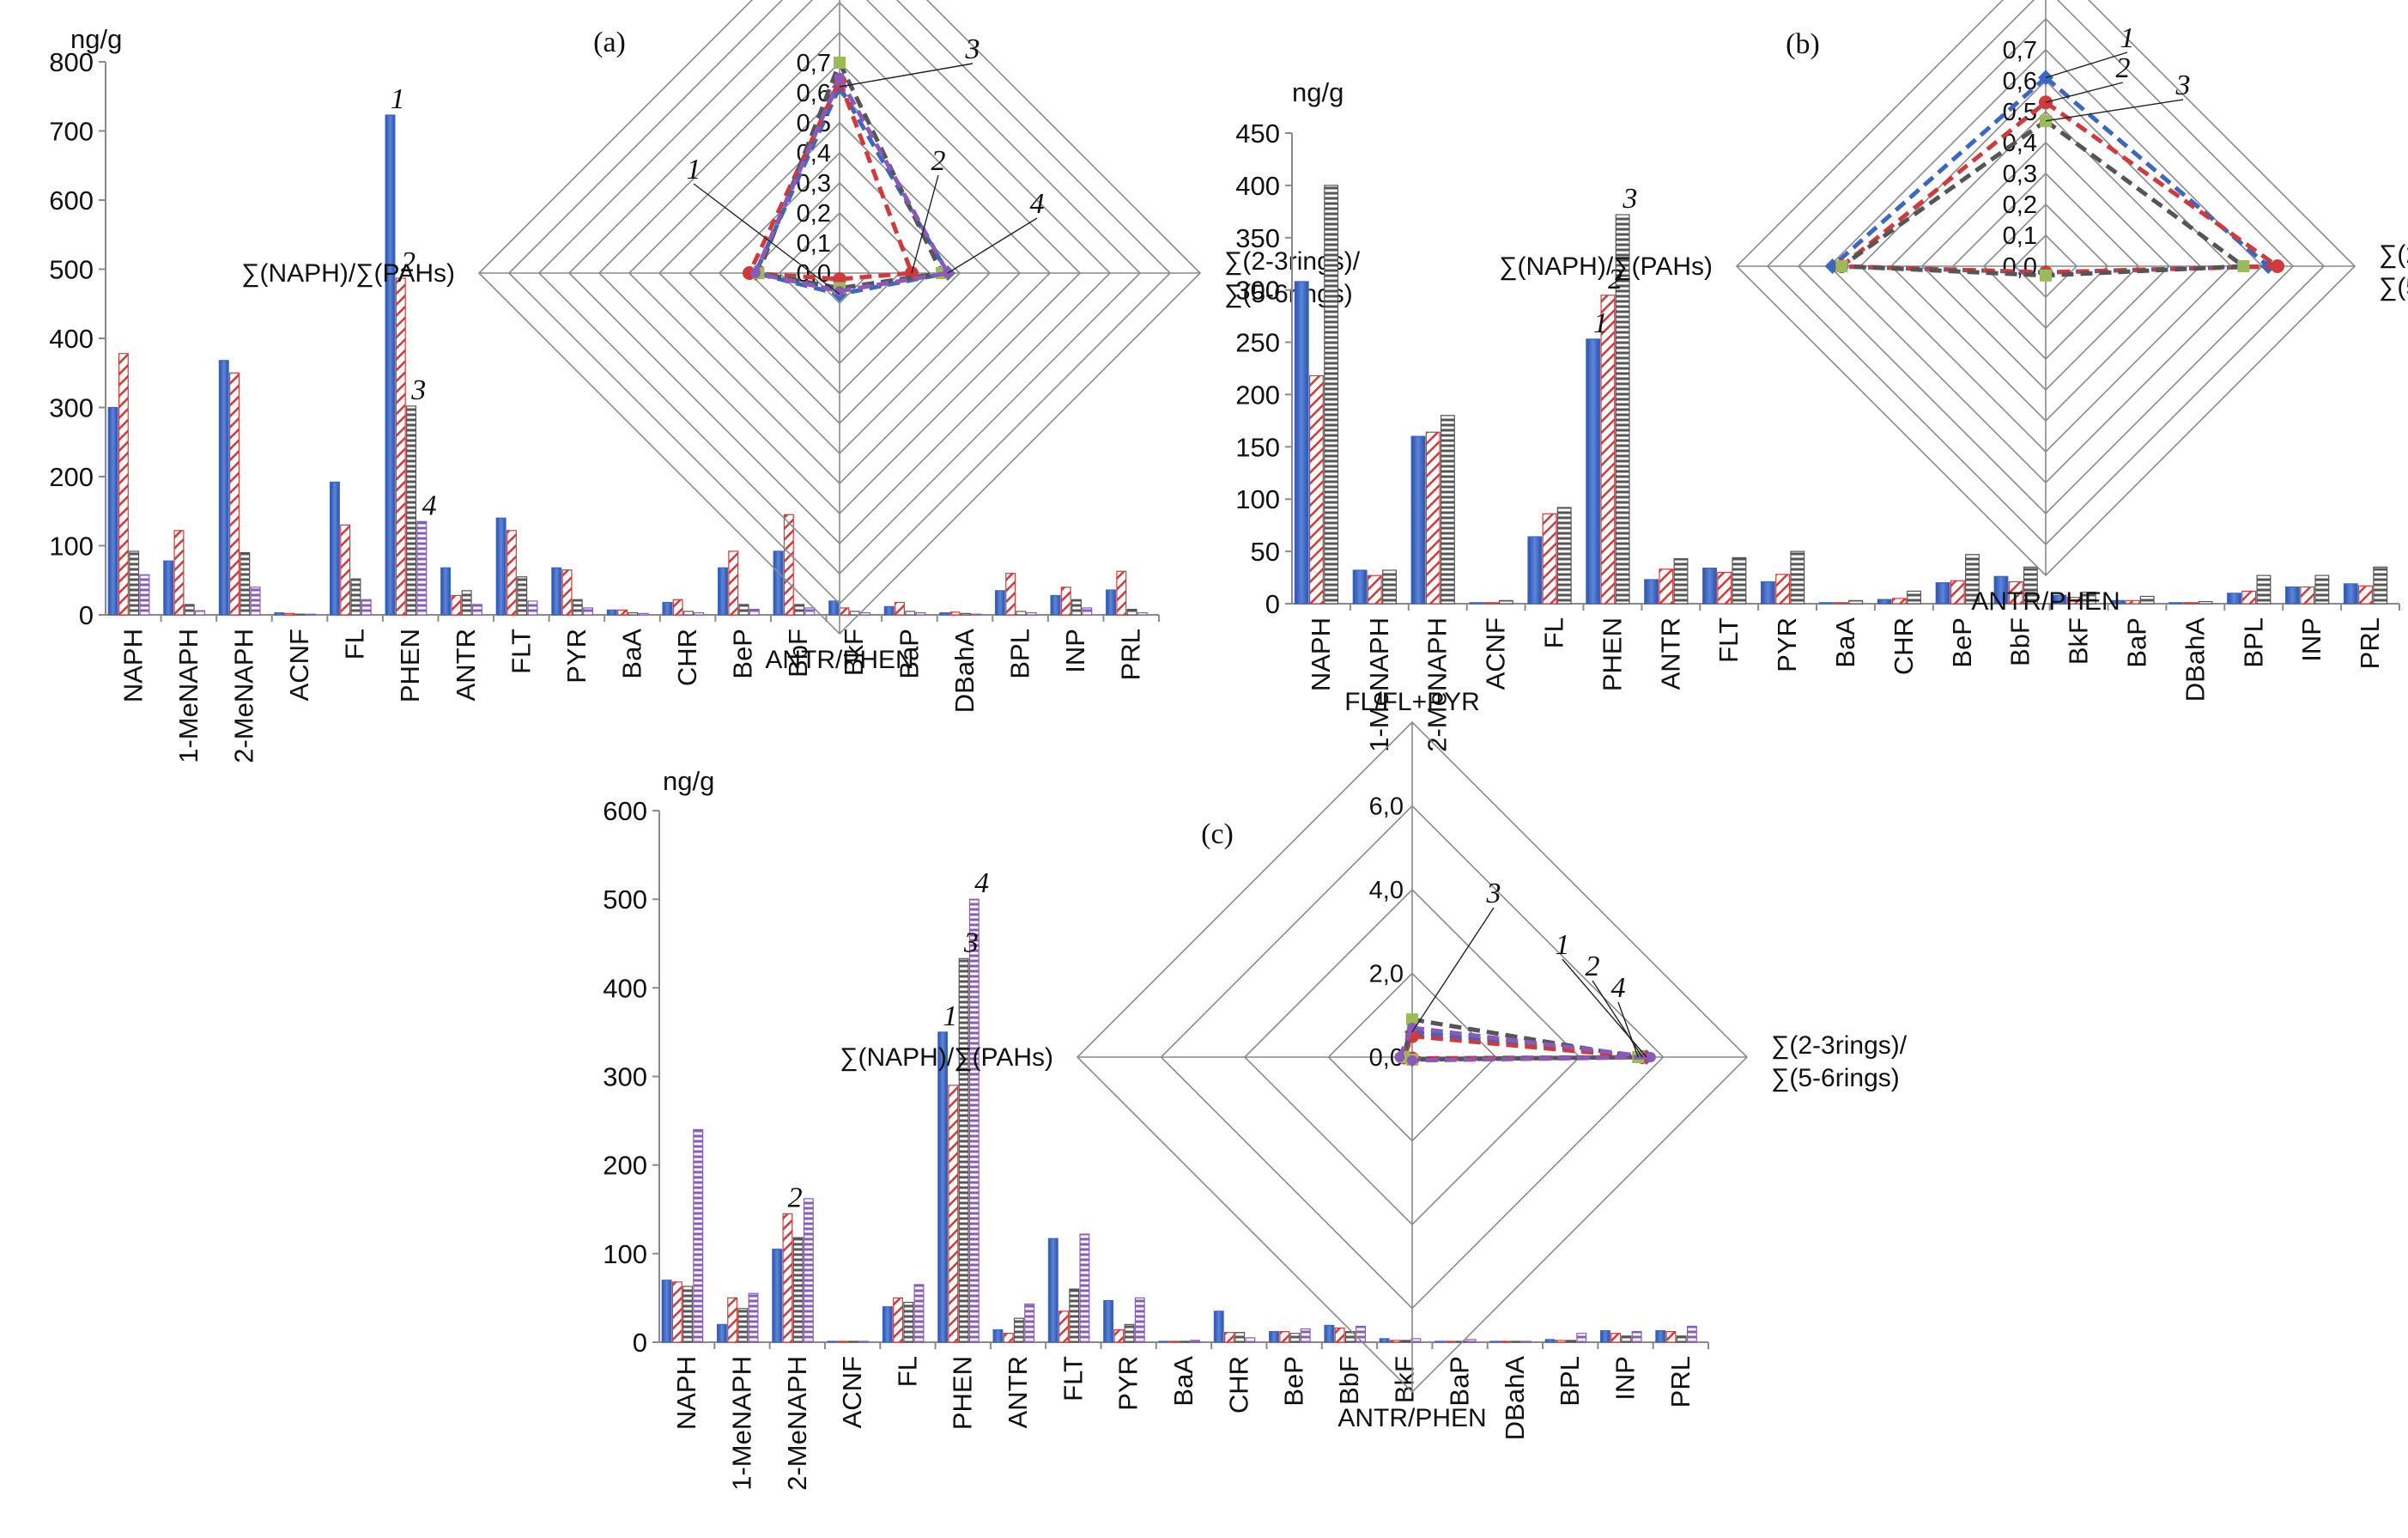  Describe the element at coordinates (1494, 893) in the screenshot. I see `radar-callout-label: 3` at that location.